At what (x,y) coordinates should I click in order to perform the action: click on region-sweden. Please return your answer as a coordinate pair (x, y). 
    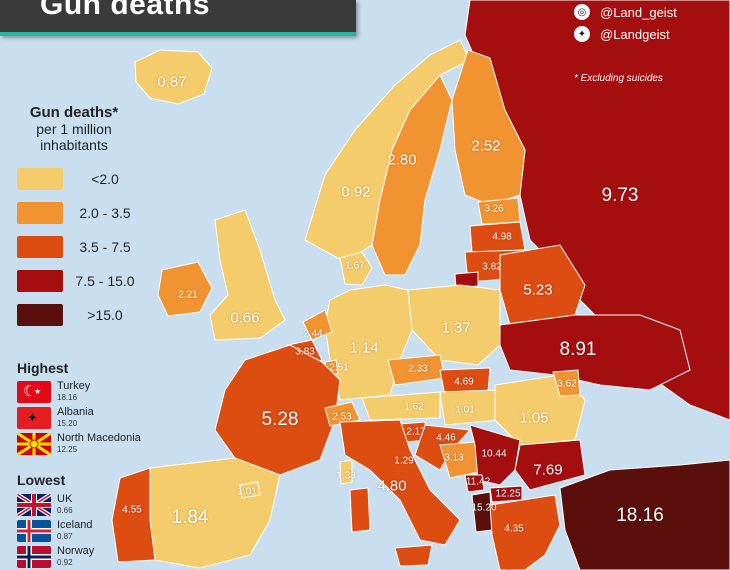
    Looking at the image, I should click on (412, 175).